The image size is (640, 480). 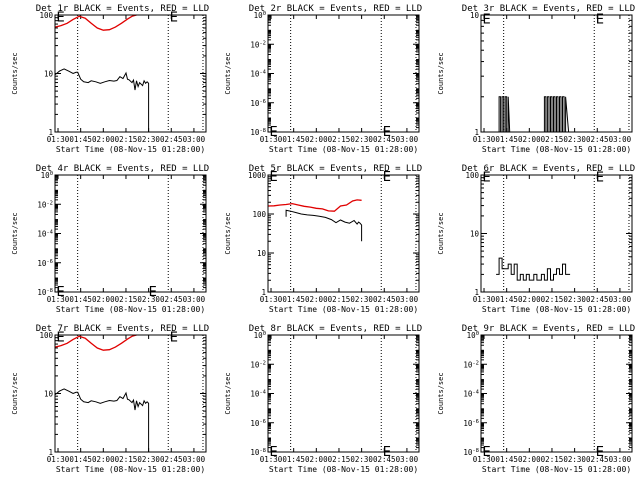 What do you see at coordinates (122, 9) in the screenshot?
I see `panel-title: Det 1r BLACK = Events, RED = LLD` at bounding box center [122, 9].